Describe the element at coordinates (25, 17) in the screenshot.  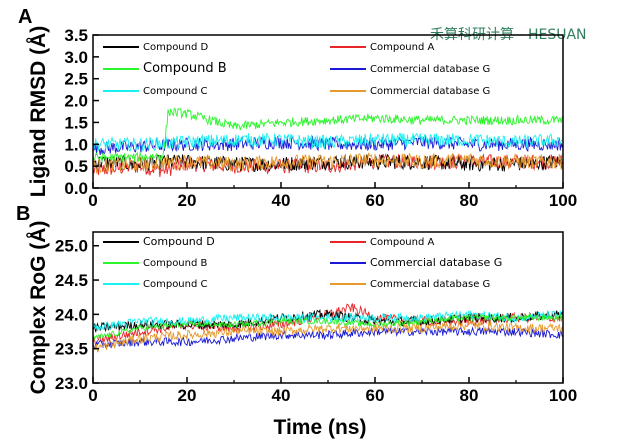
I see `panel-label: A` at that location.